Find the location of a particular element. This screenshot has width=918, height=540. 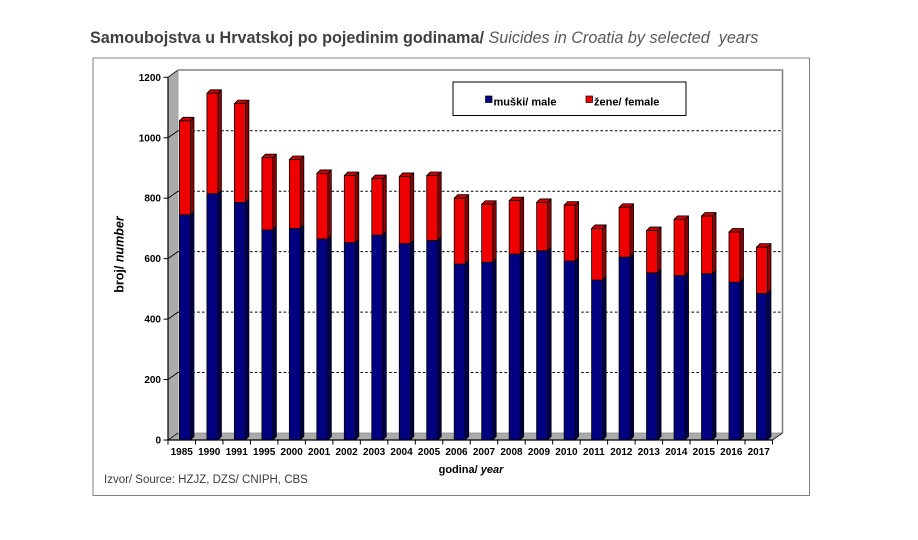

svg-text: 2011 is located at coordinates (594, 452).